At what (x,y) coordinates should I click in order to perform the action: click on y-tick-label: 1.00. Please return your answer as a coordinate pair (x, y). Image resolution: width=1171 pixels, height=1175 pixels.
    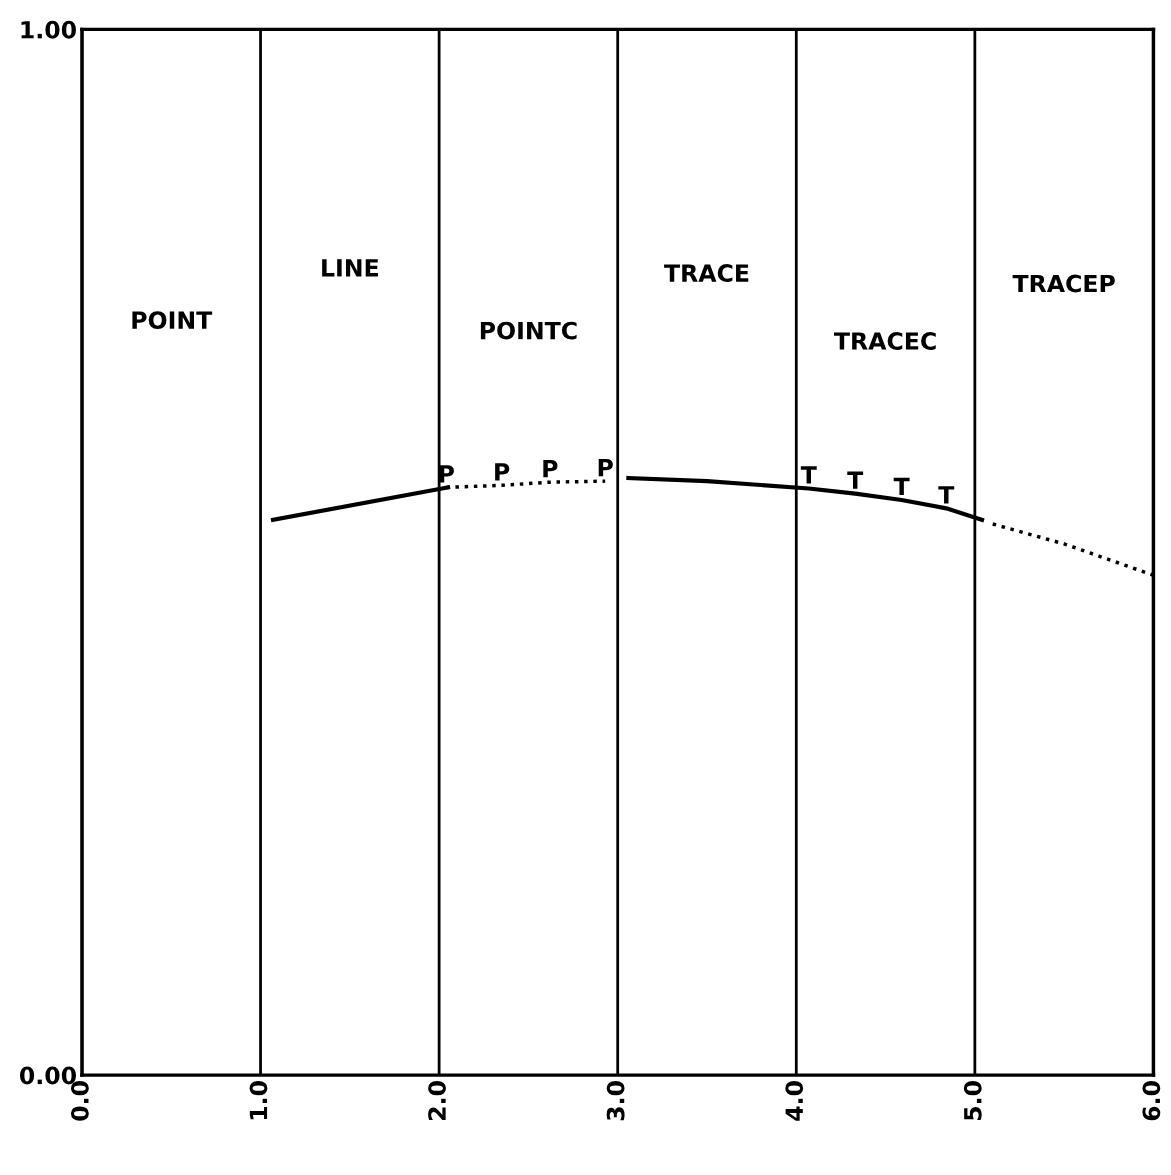
    Looking at the image, I should click on (48, 29).